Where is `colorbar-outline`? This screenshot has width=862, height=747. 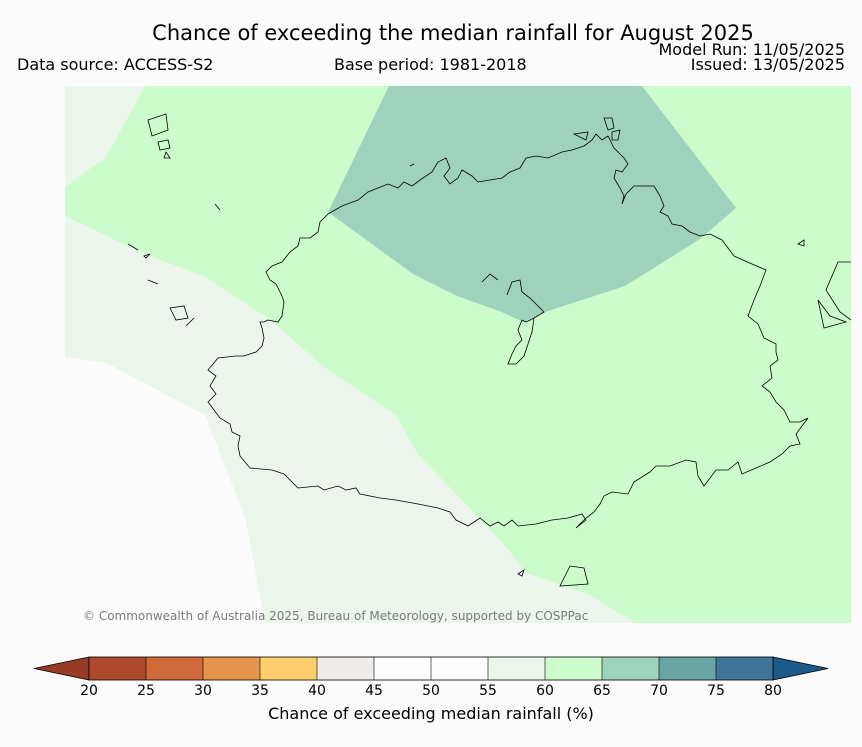
colorbar-outline is located at coordinates (431, 668).